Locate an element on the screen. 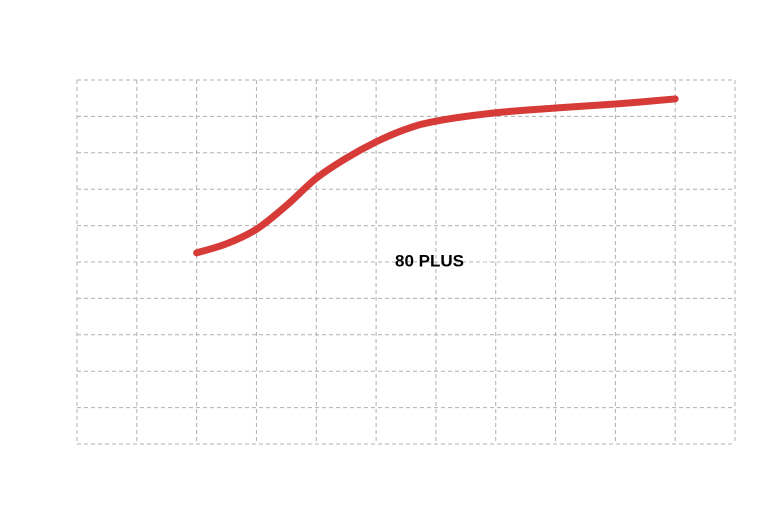 The image size is (768, 517). reference-label: 80 PLUS is located at coordinates (429, 260).